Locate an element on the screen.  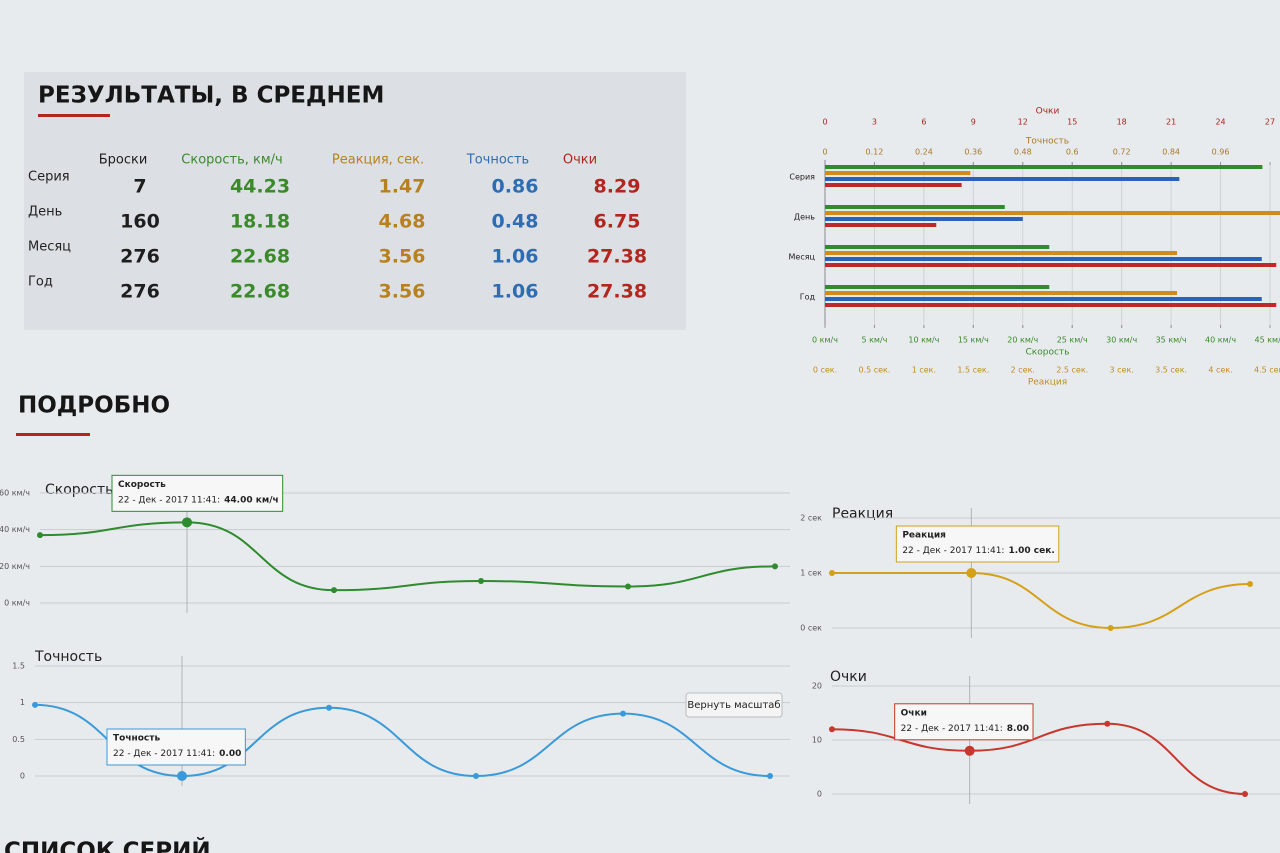
row-label: Месяц is located at coordinates (49, 247).